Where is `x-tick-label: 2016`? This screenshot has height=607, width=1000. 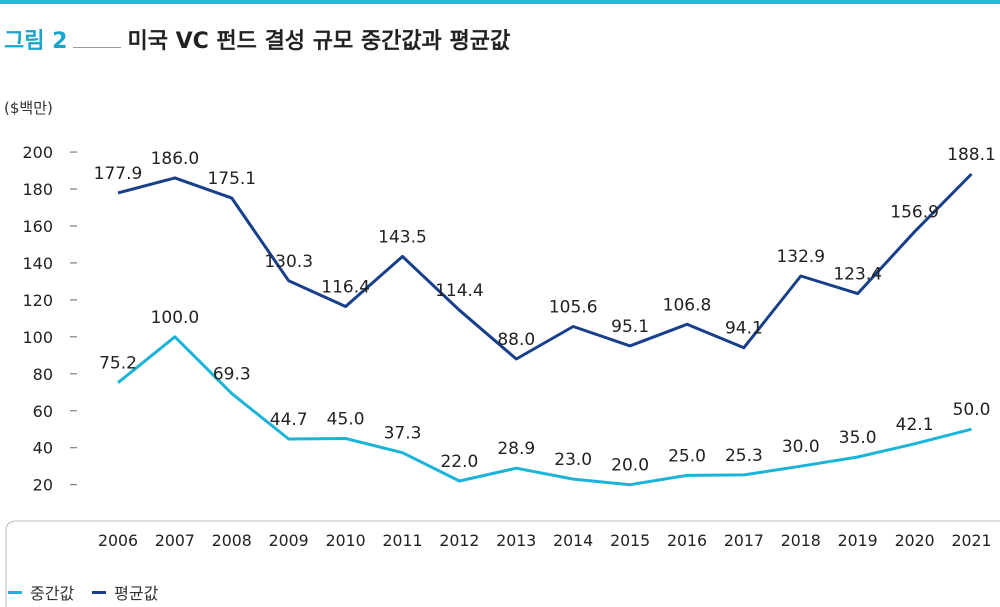 x-tick-label: 2016 is located at coordinates (687, 540).